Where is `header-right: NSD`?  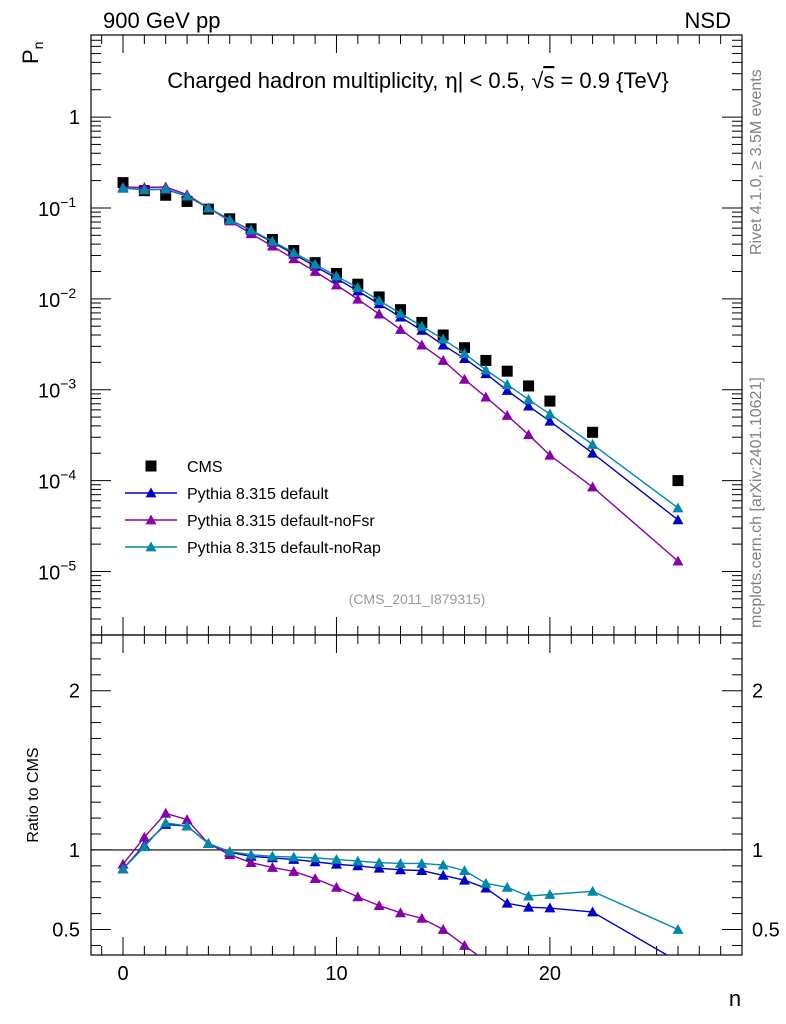
header-right: NSD is located at coordinates (708, 20).